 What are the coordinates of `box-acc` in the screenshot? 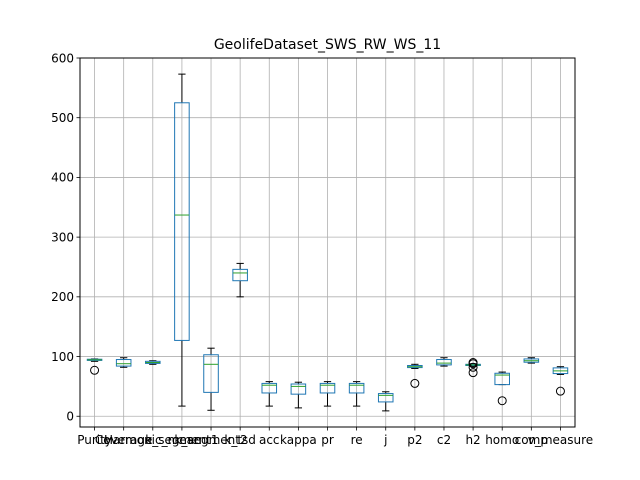 It's located at (269, 394).